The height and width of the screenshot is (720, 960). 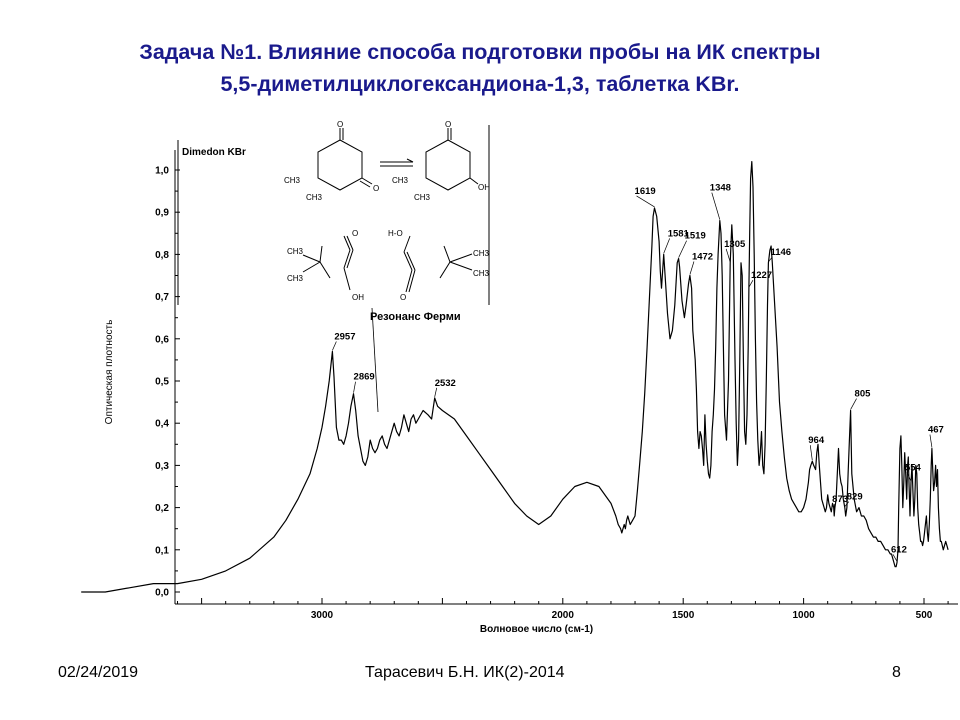 I want to click on structure-inset: Dimedon KBr O O CH3 CH3, so click(x=333, y=266).